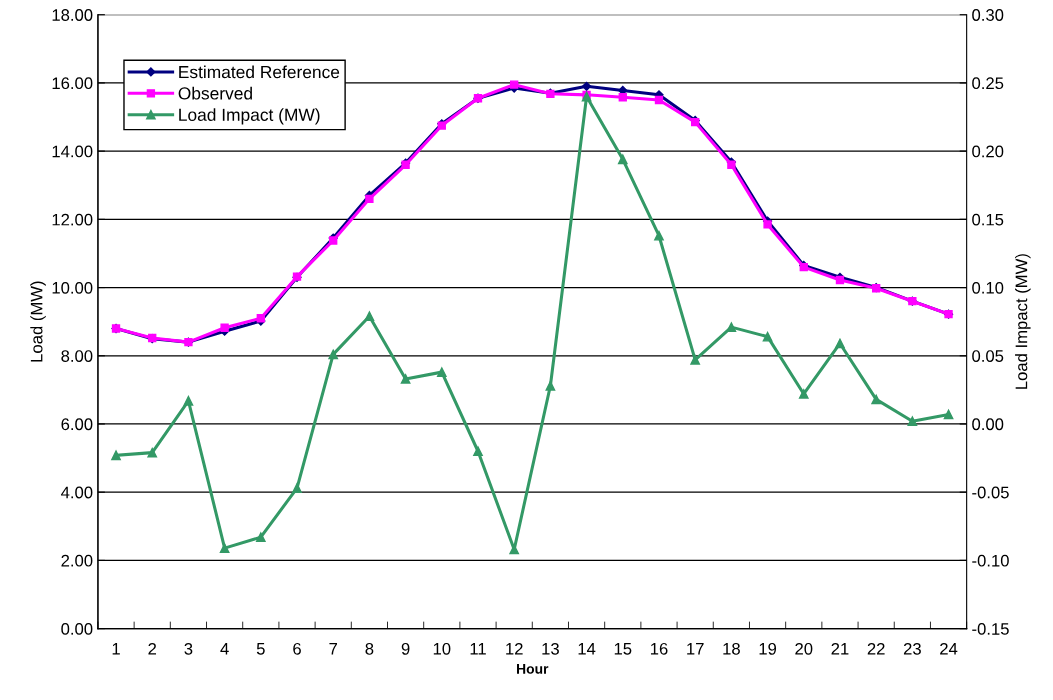 This screenshot has height=700, width=1053. Describe the element at coordinates (77, 629) in the screenshot. I see `y-tick-label: 0.00` at that location.